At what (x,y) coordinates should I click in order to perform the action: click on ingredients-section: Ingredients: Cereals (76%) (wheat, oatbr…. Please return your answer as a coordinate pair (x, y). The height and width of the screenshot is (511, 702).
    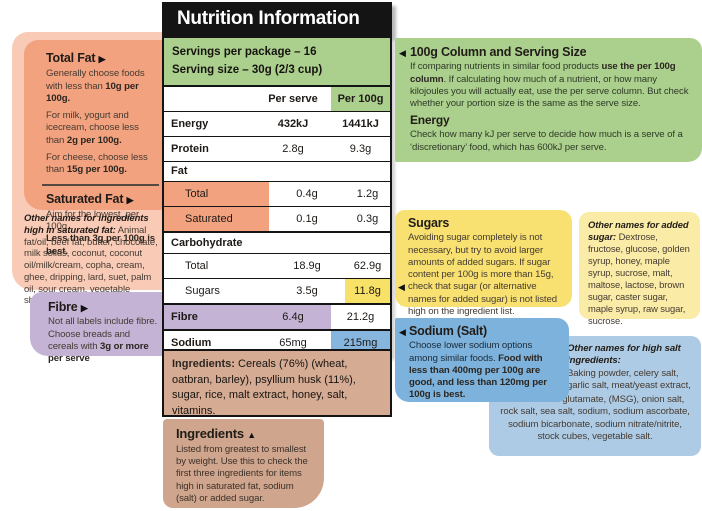
    Looking at the image, I should click on (277, 383).